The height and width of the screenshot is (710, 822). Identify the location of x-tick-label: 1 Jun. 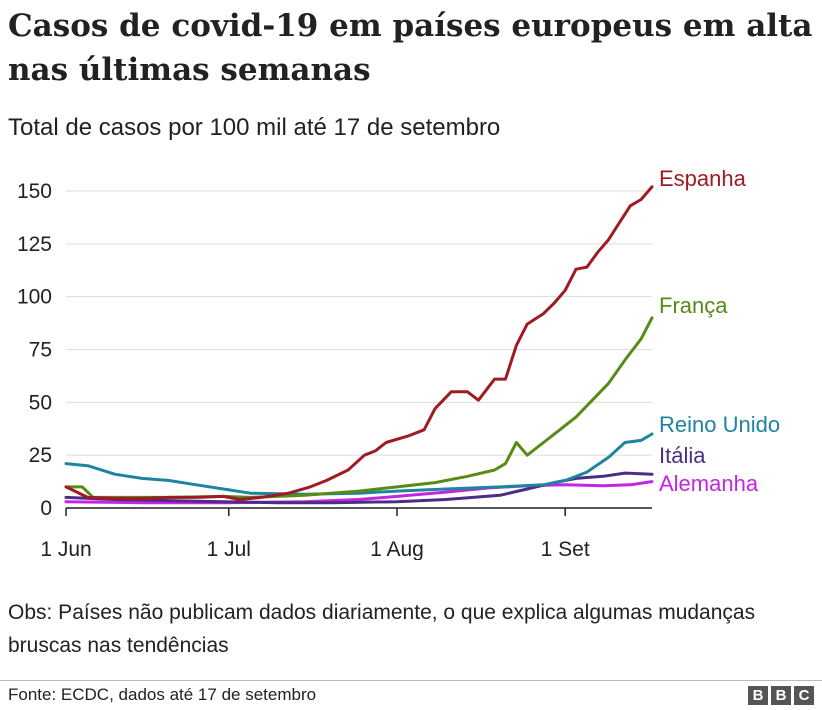
(65, 549).